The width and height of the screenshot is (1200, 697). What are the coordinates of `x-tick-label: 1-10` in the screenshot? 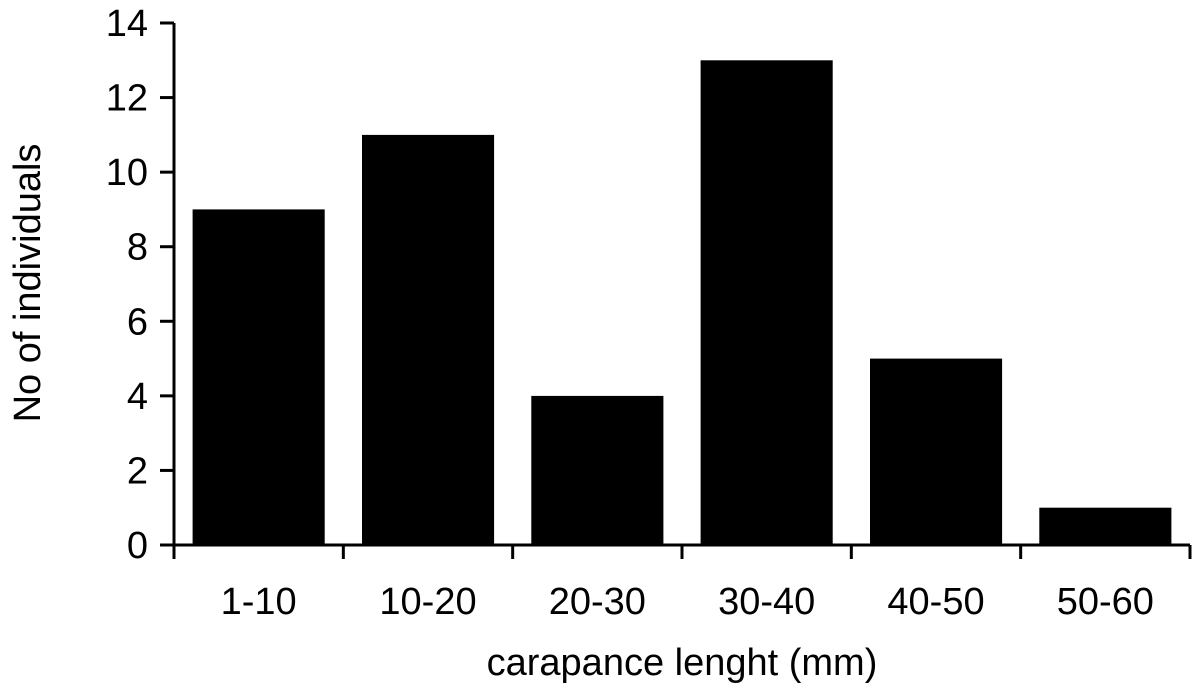 It's located at (259, 602).